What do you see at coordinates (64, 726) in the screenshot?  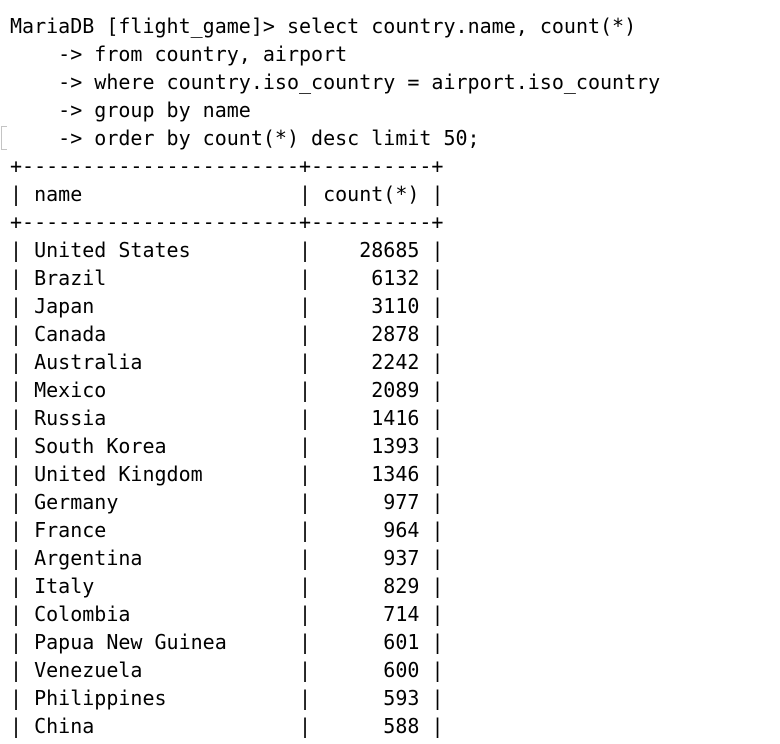 I see `cell-country-name: China` at bounding box center [64, 726].